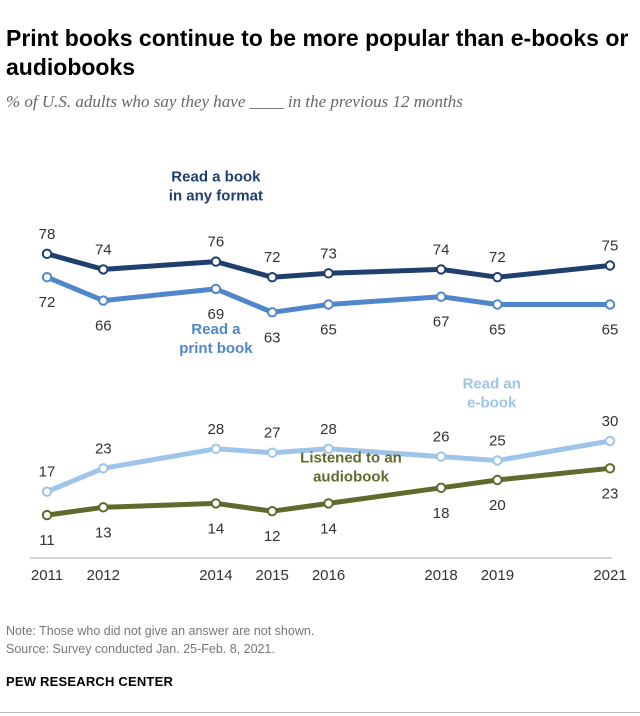 The width and height of the screenshot is (640, 716). What do you see at coordinates (47, 575) in the screenshot?
I see `x-tick-label-2011: 2011` at bounding box center [47, 575].